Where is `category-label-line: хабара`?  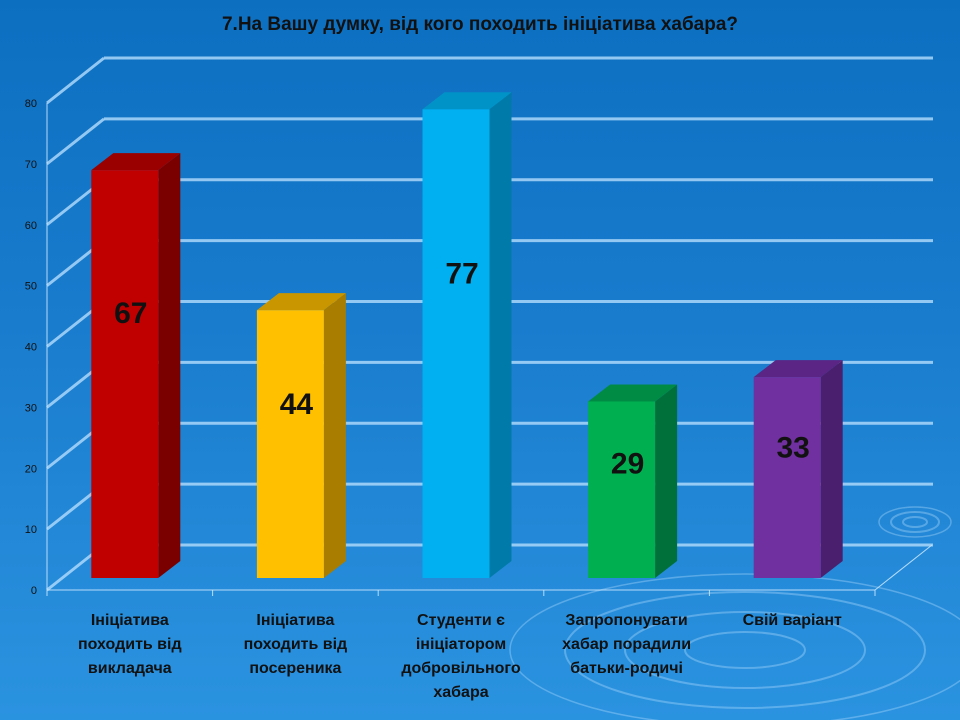
category-label-line: хабара is located at coordinates (460, 692).